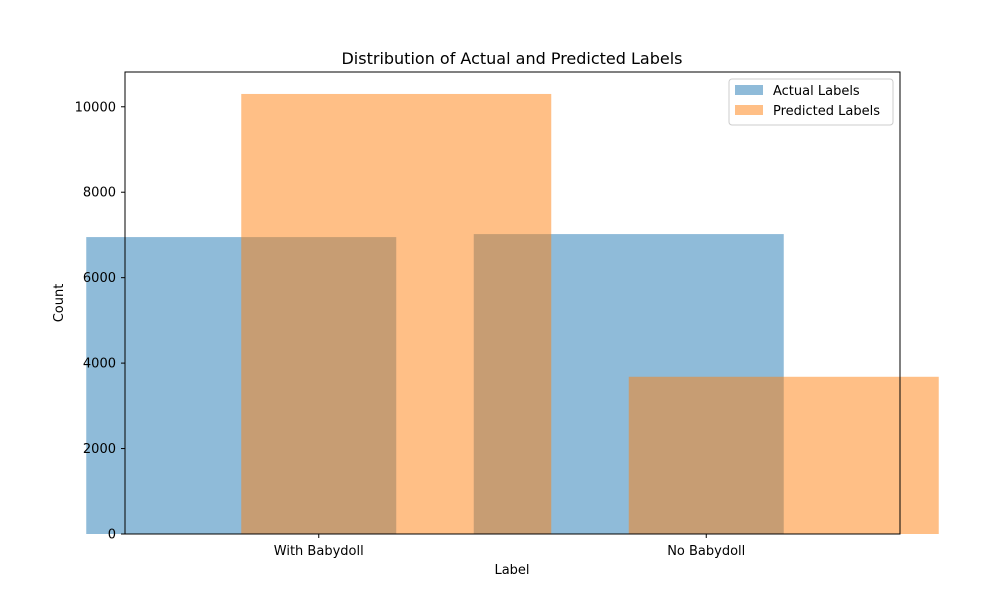 The height and width of the screenshot is (600, 1000). I want to click on legend-swatch-predicted, so click(749, 110).